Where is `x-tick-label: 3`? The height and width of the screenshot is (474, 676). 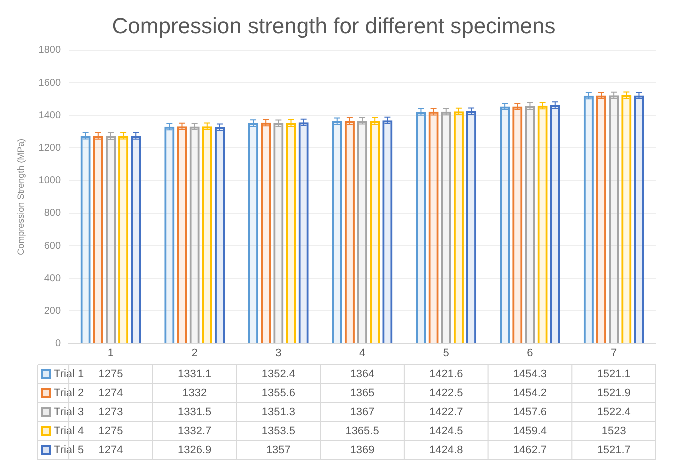
x-tick-label: 3 is located at coordinates (279, 353).